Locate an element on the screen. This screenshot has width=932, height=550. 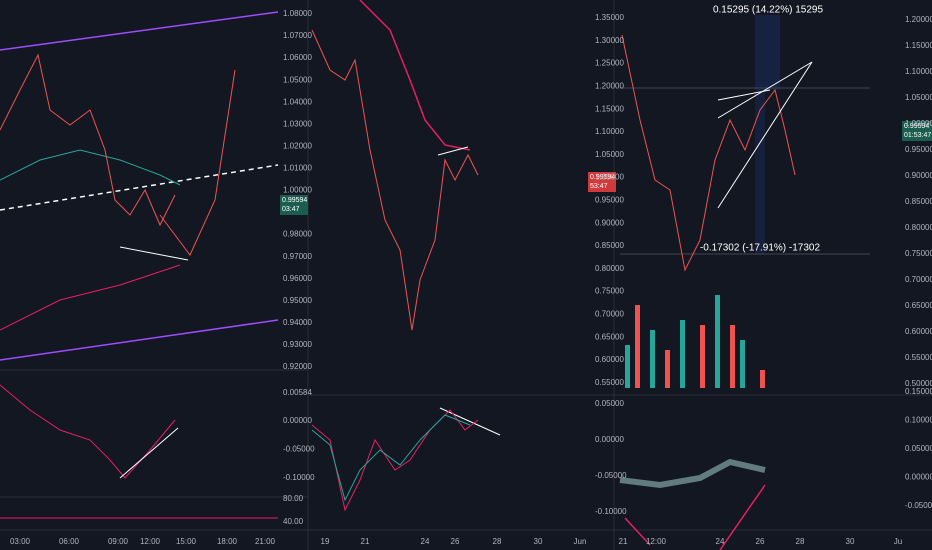
time-label: 06:00 is located at coordinates (69, 541).